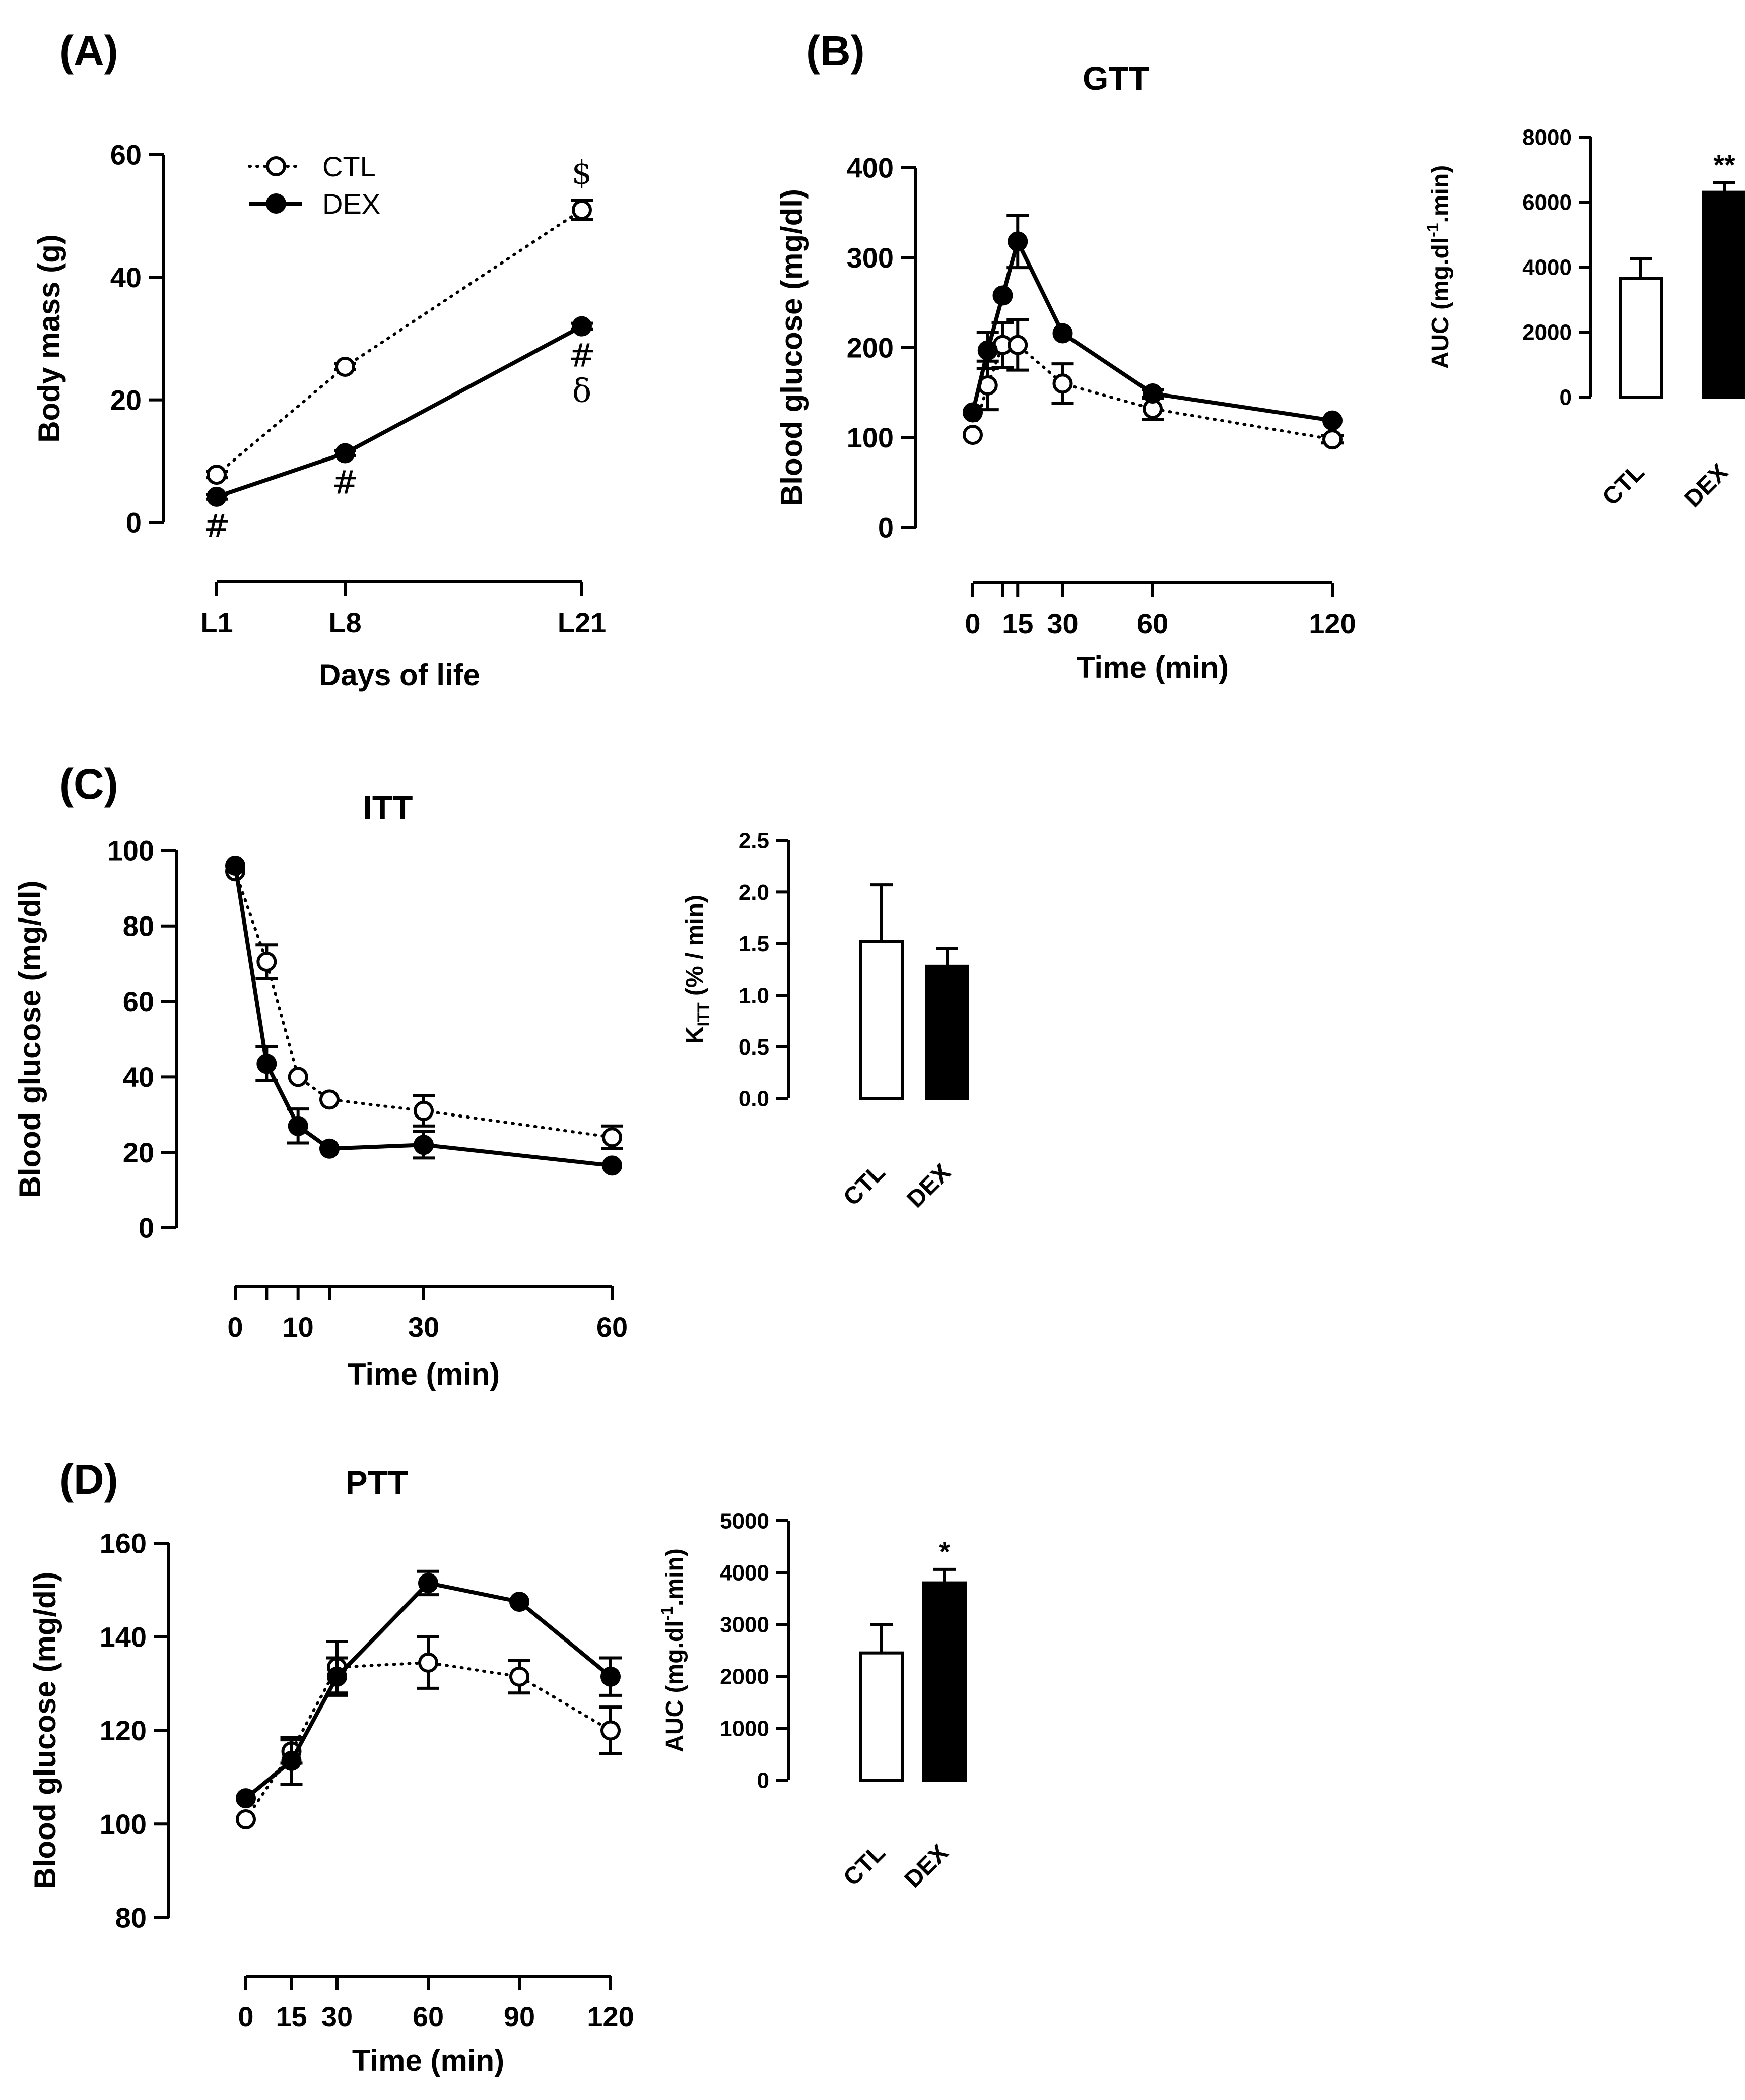 This screenshot has height=2100, width=1745. What do you see at coordinates (582, 622) in the screenshot?
I see `panel-a-x-tick-label: L21` at bounding box center [582, 622].